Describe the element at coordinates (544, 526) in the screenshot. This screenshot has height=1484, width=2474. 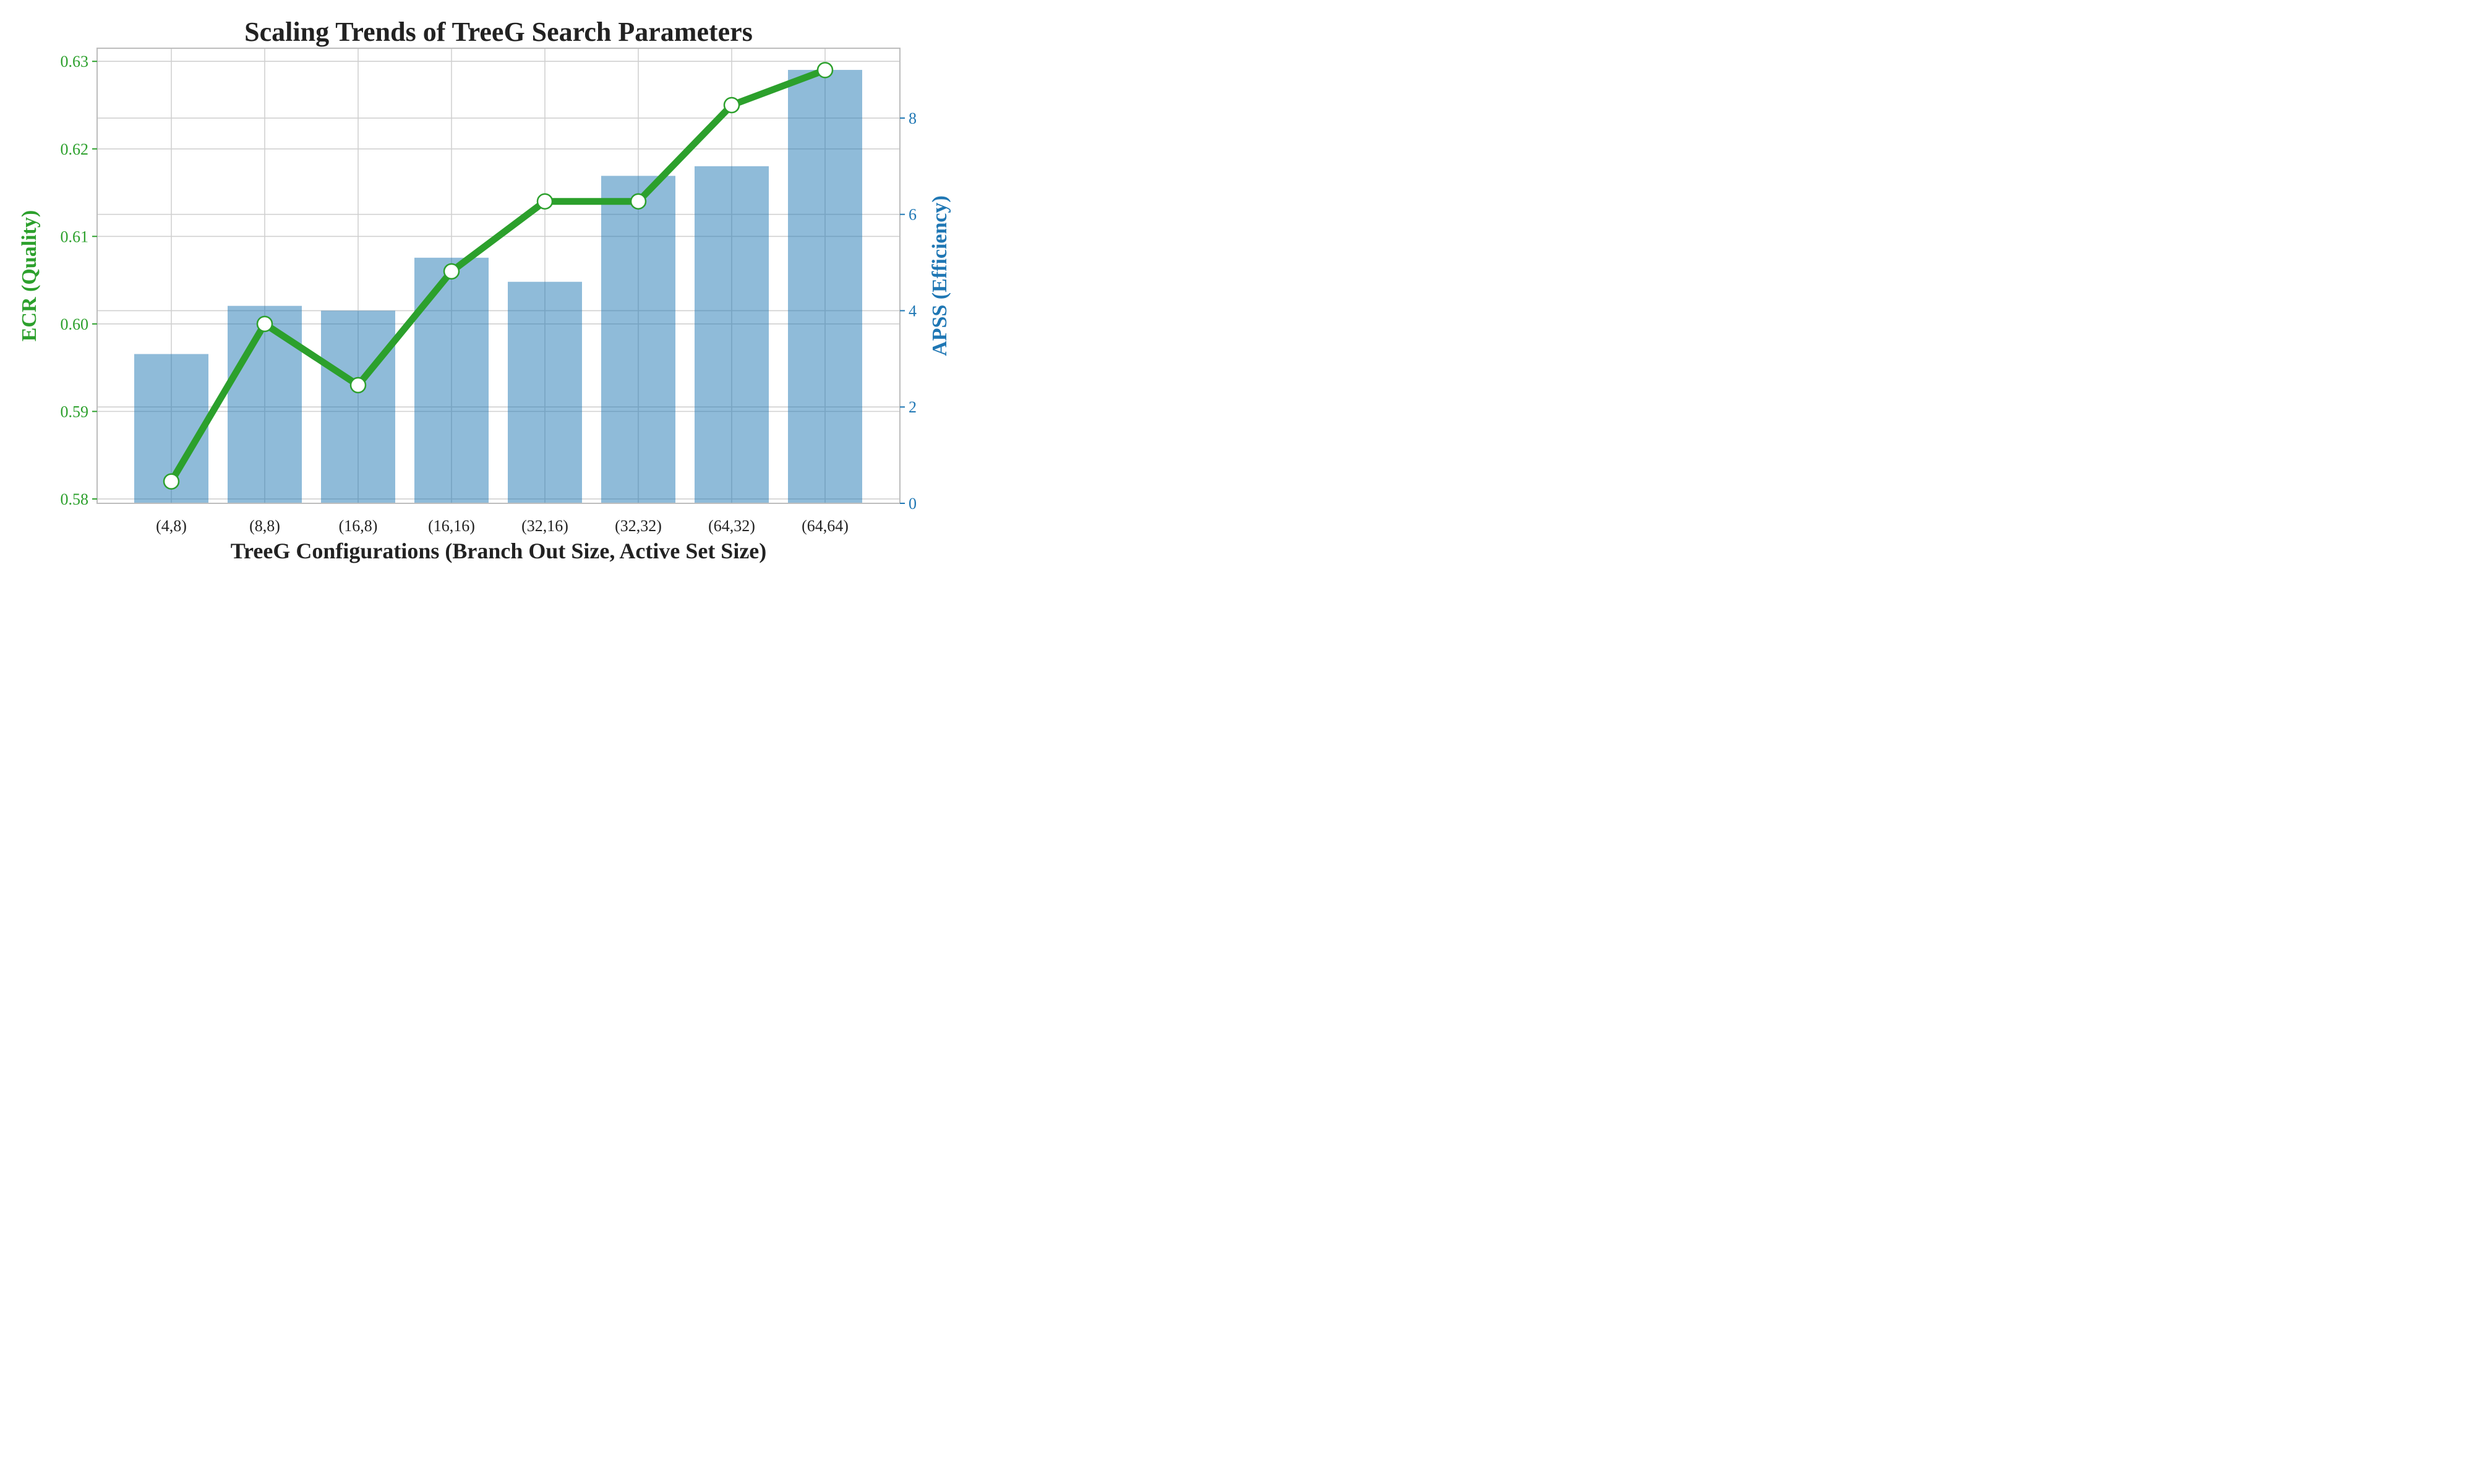
I see `x-tick-label: (32,16)` at that location.